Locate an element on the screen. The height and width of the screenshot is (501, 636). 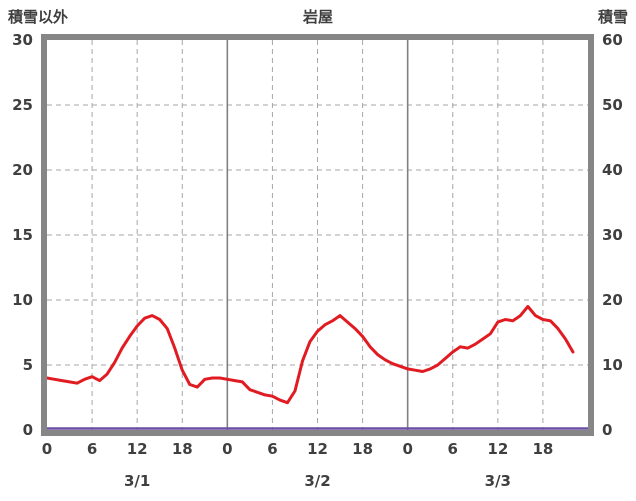
left-axis-tick-label: 30 is located at coordinates (22, 40).